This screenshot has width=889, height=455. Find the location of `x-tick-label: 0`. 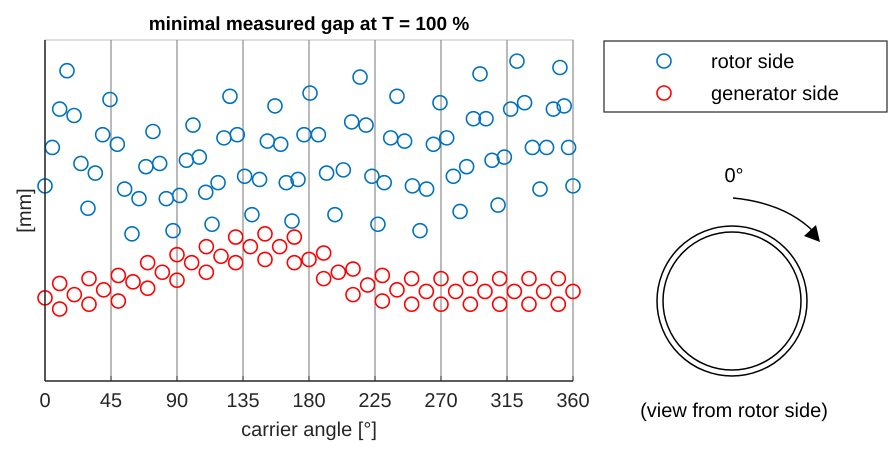

x-tick-label: 0 is located at coordinates (45, 401).